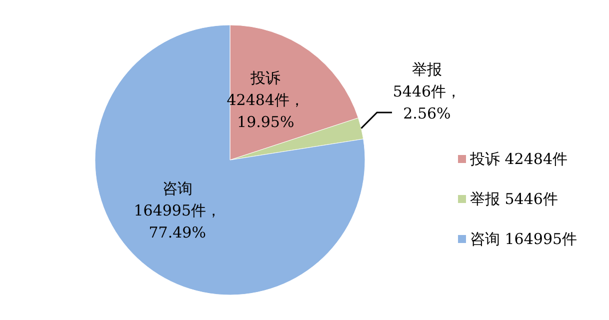  Describe the element at coordinates (427, 91) in the screenshot. I see `data-label: 举报 5446件， 2.56%` at that location.